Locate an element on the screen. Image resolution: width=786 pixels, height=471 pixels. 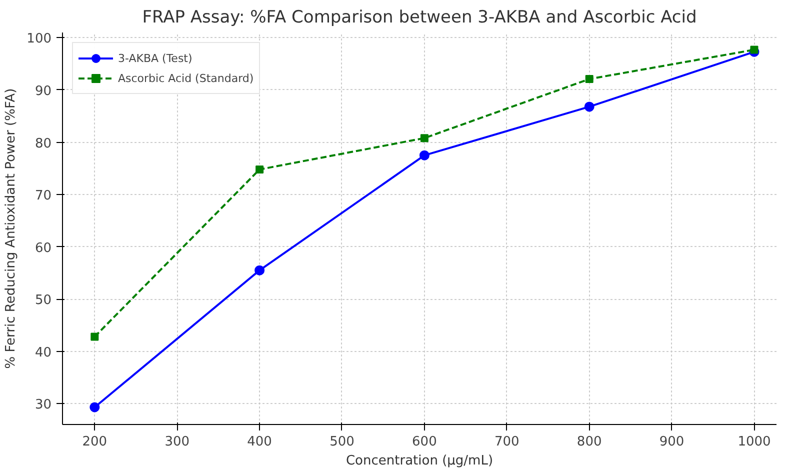
x-tick-label: 800 is located at coordinates (589, 442).